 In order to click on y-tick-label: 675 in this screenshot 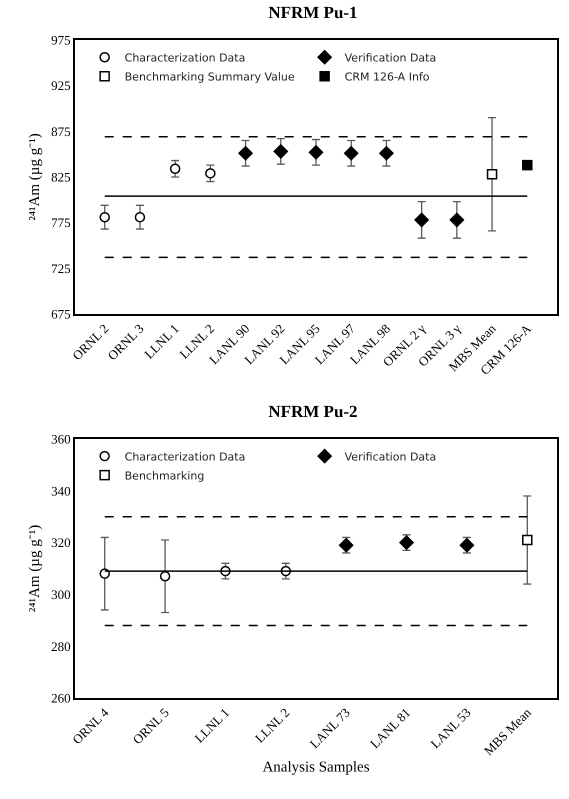, I will do `click(61, 314)`.